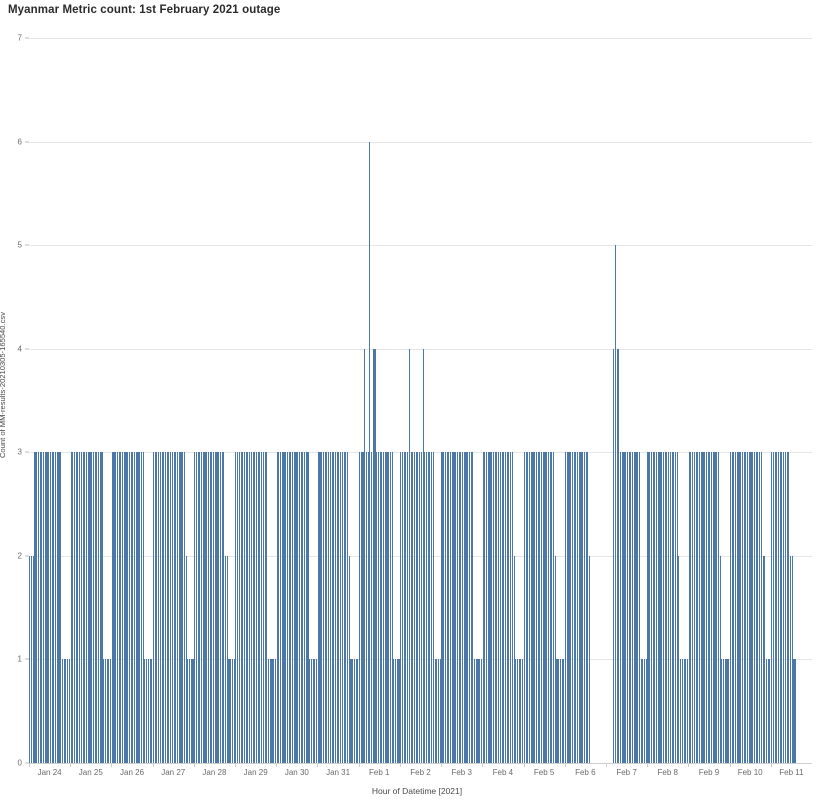 The image size is (834, 800). What do you see at coordinates (132, 772) in the screenshot?
I see `x-axis-tick-label: Jan 26` at bounding box center [132, 772].